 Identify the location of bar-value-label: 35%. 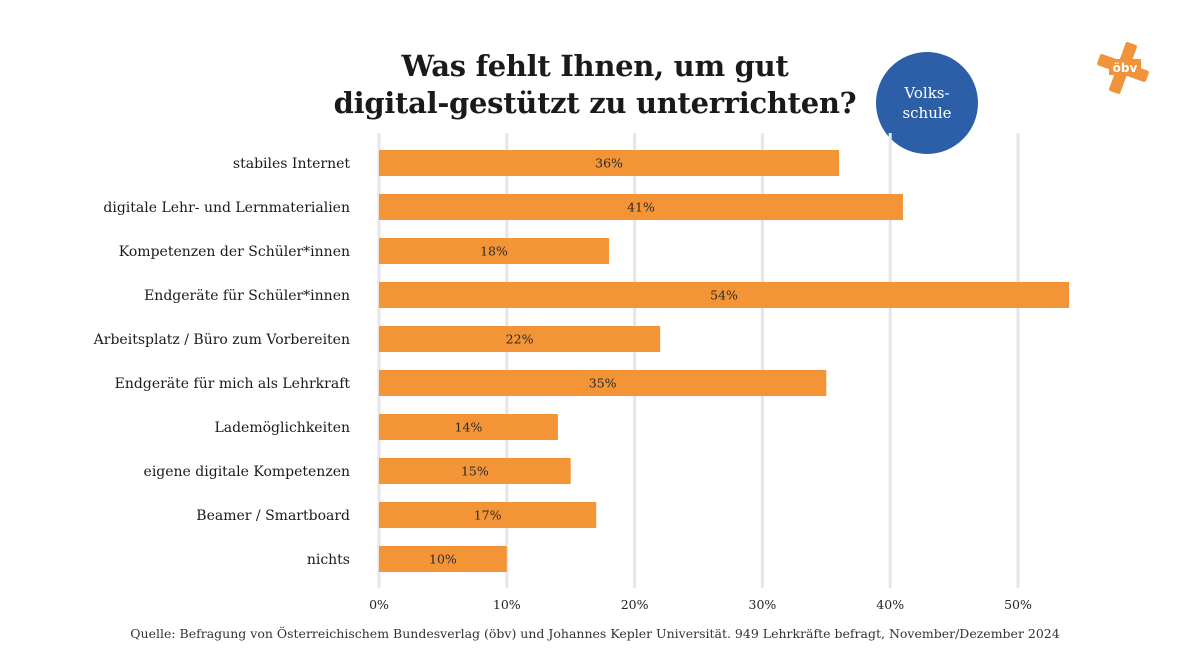
(603, 383).